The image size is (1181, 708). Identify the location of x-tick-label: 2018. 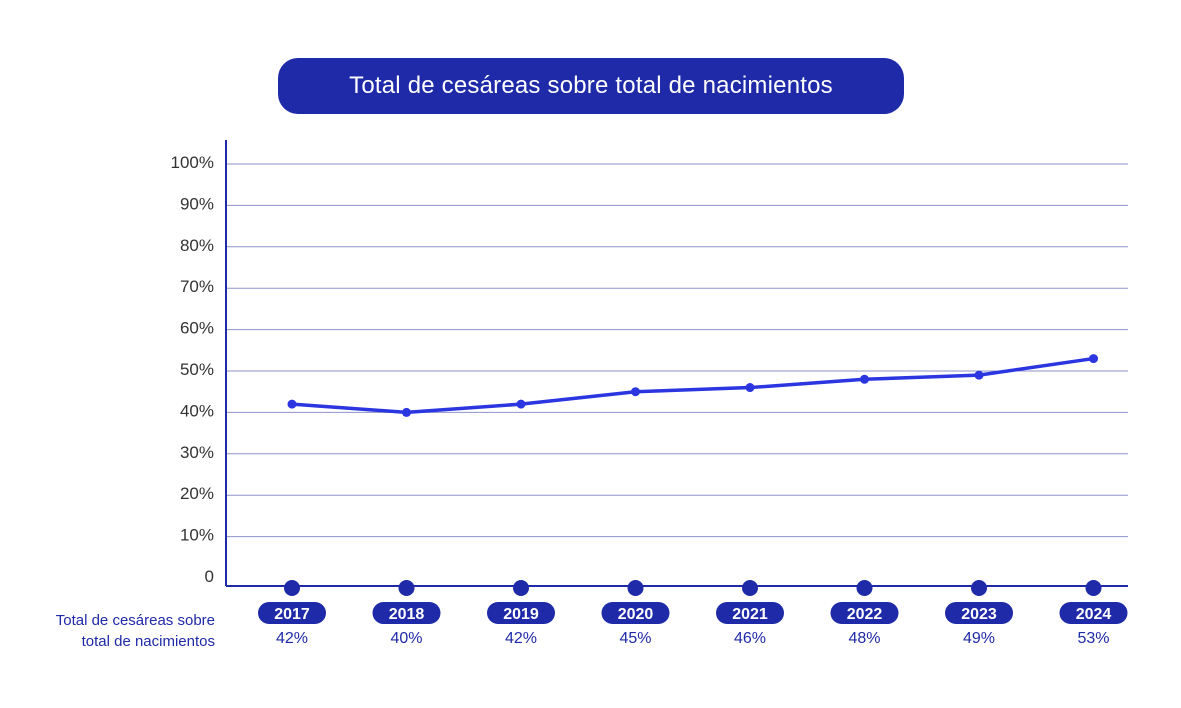
(407, 614).